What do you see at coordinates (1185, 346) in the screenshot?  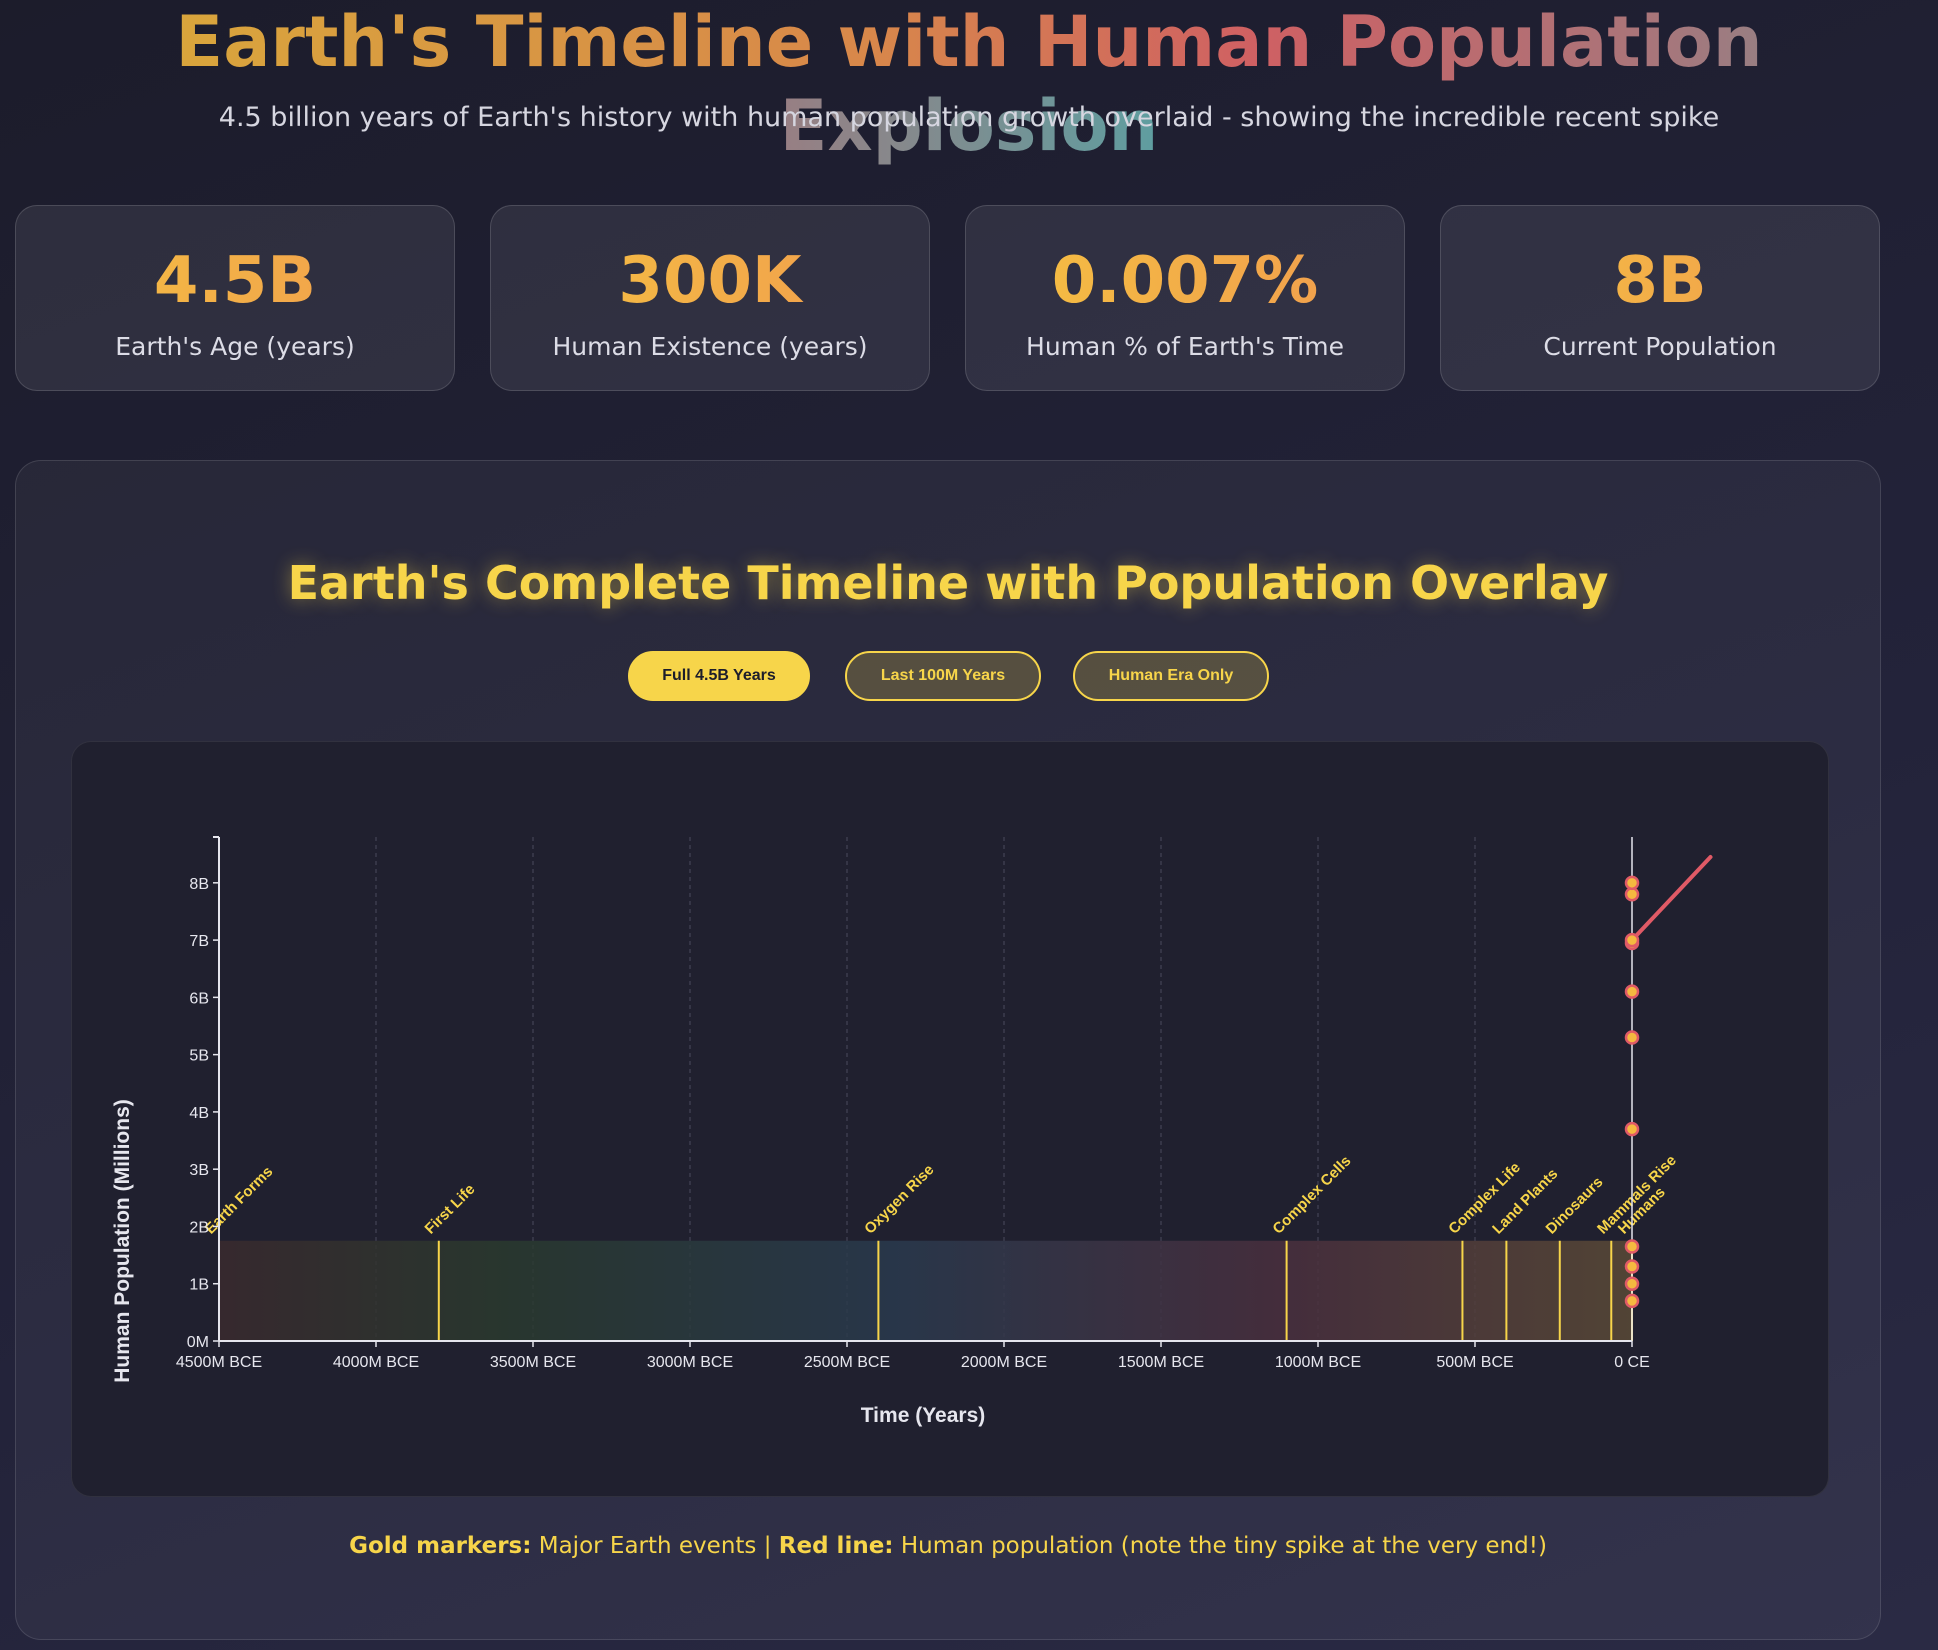 I see `stat-label: Human % of Earth's Time` at bounding box center [1185, 346].